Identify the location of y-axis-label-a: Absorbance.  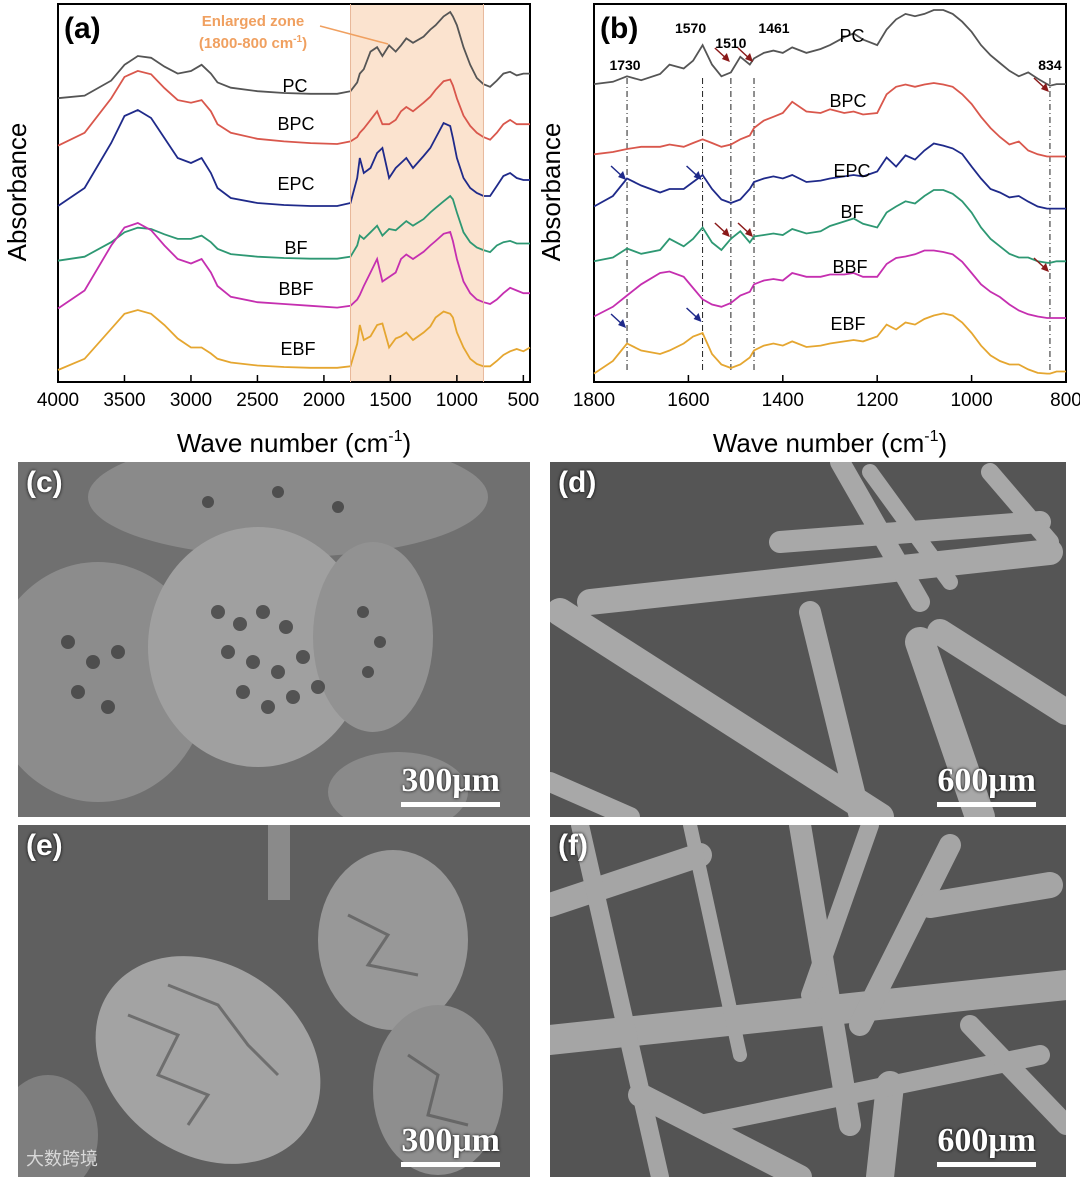
(17, 192).